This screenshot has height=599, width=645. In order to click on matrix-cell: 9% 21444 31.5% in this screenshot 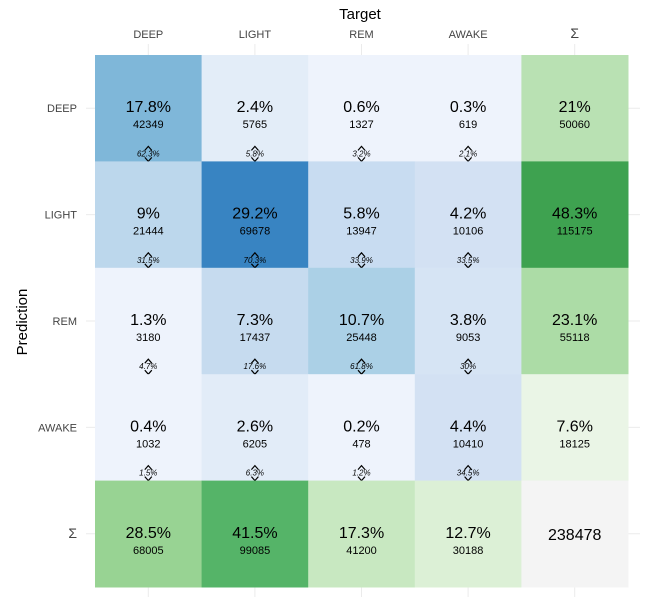, I will do `click(149, 215)`.